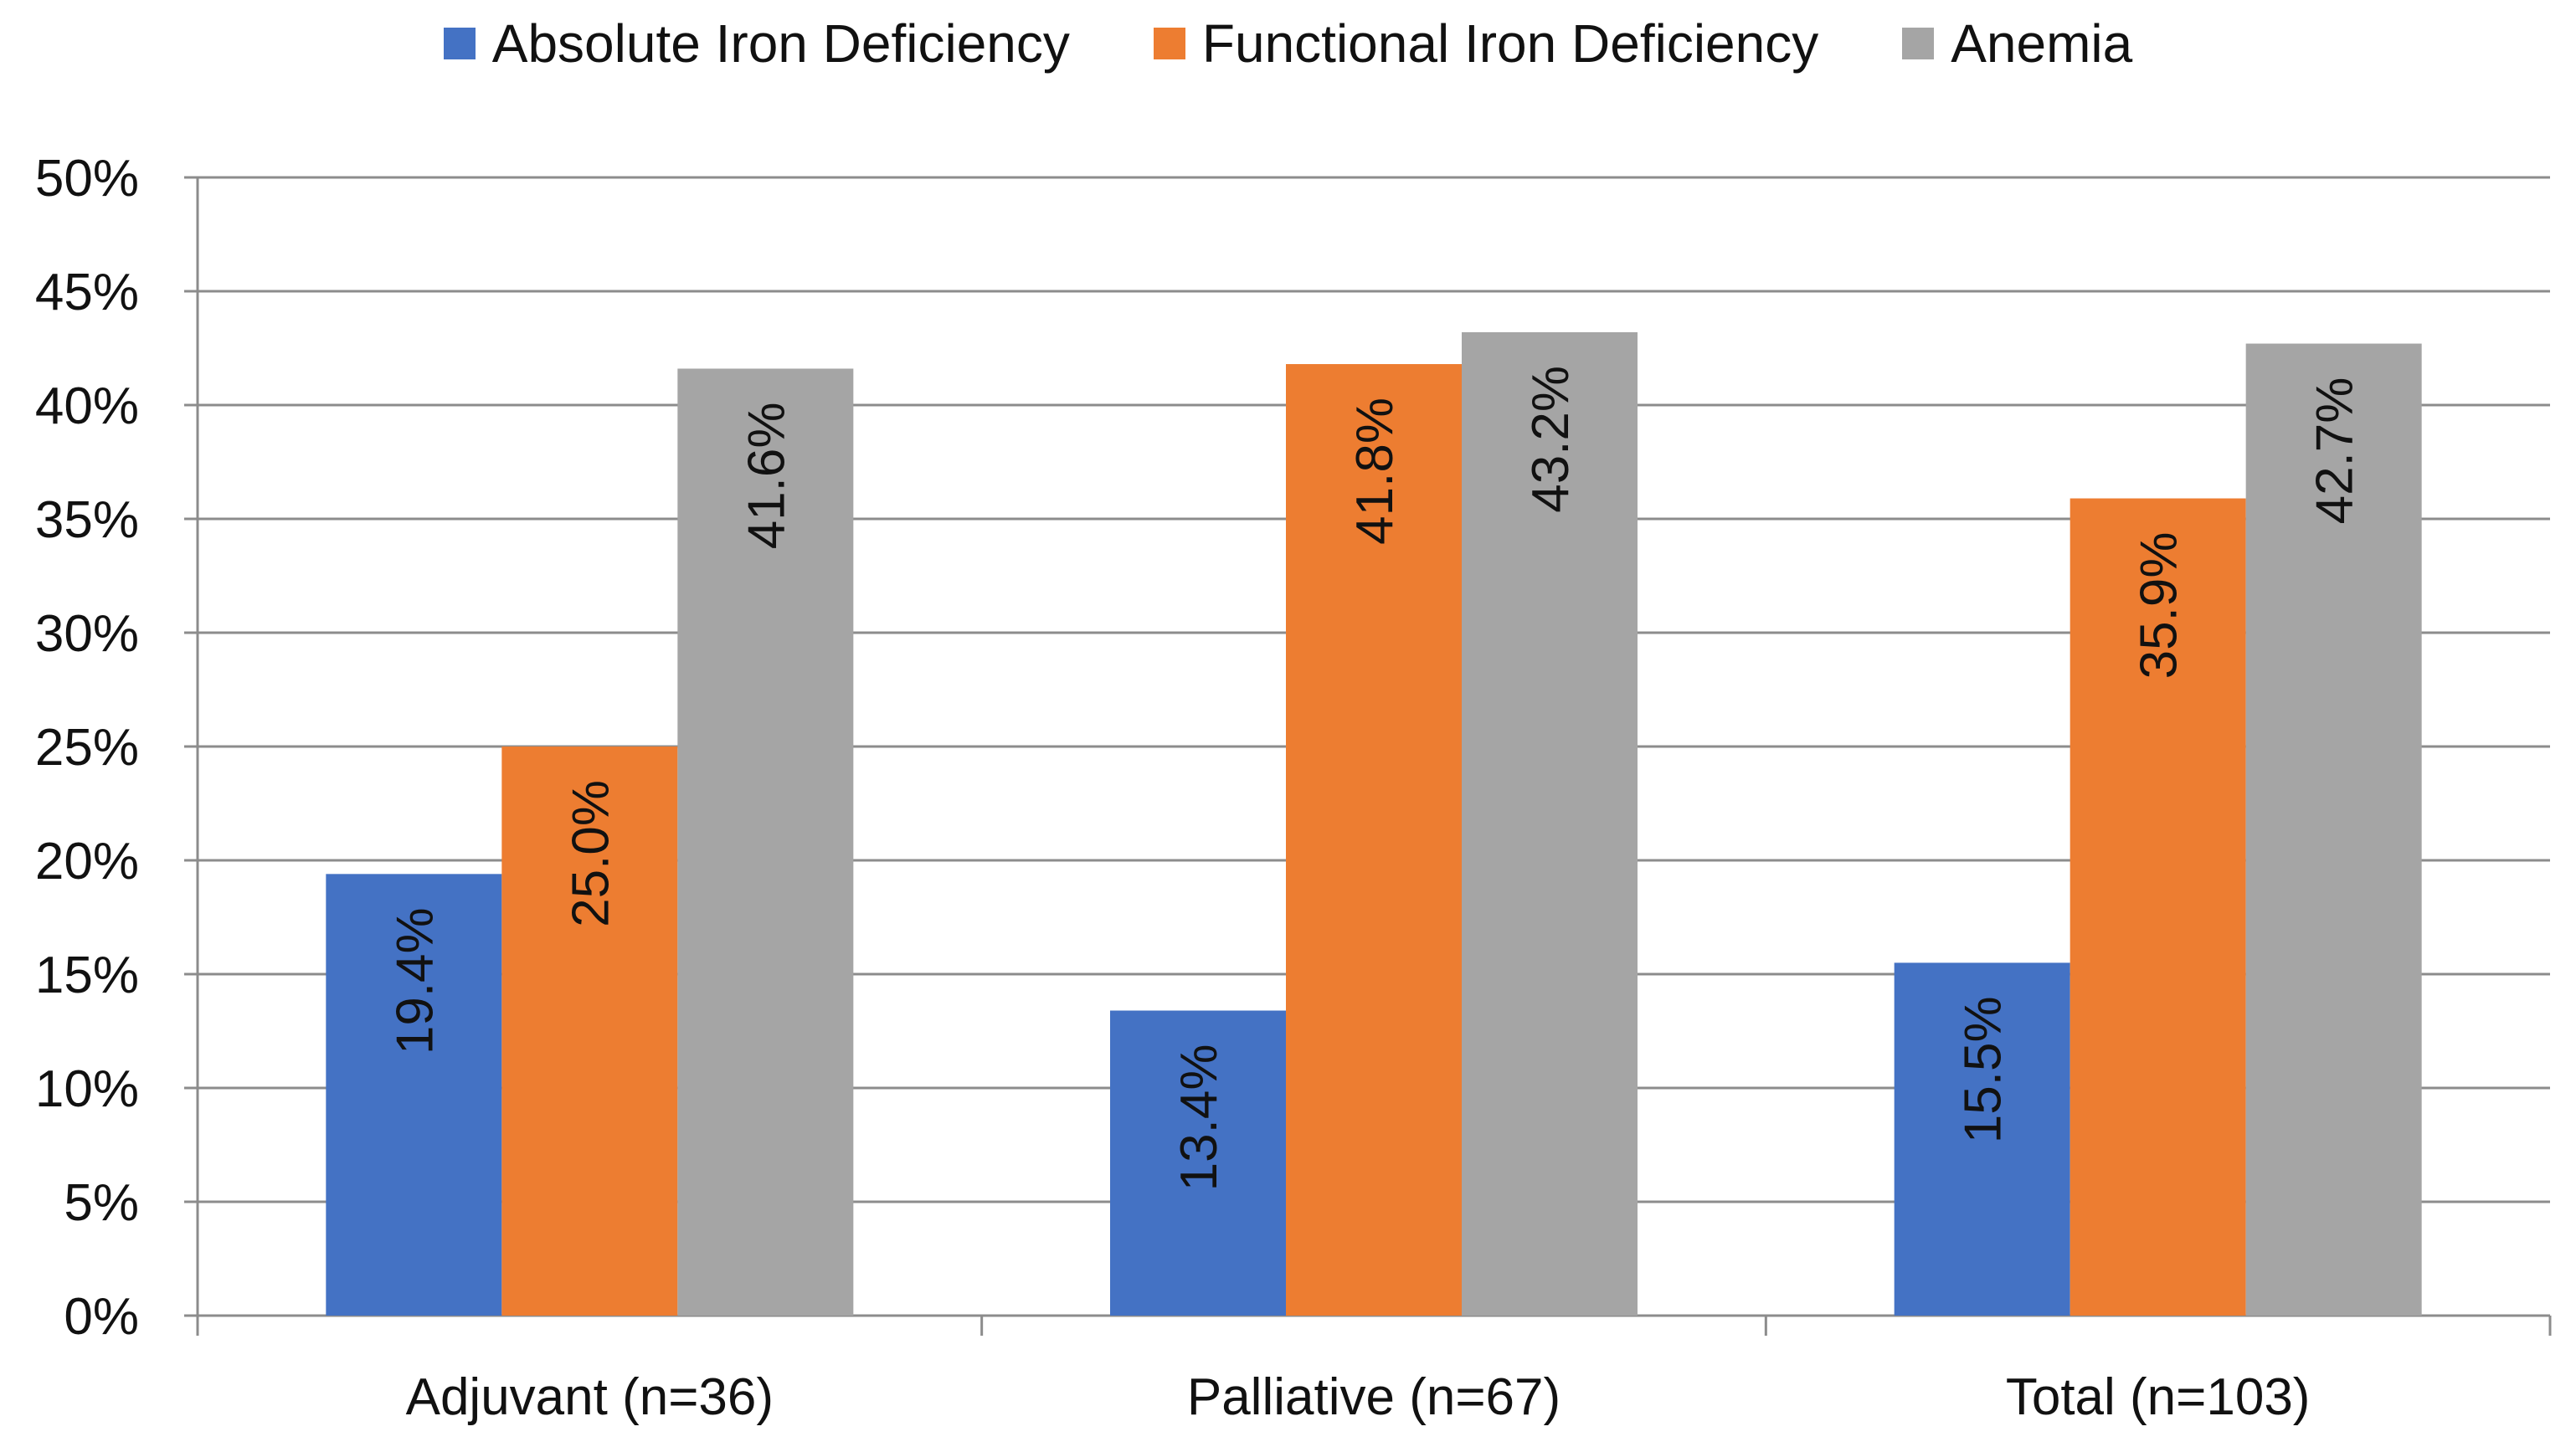 The height and width of the screenshot is (1447, 2576). I want to click on legend-item-anemia: Anemia, so click(2017, 43).